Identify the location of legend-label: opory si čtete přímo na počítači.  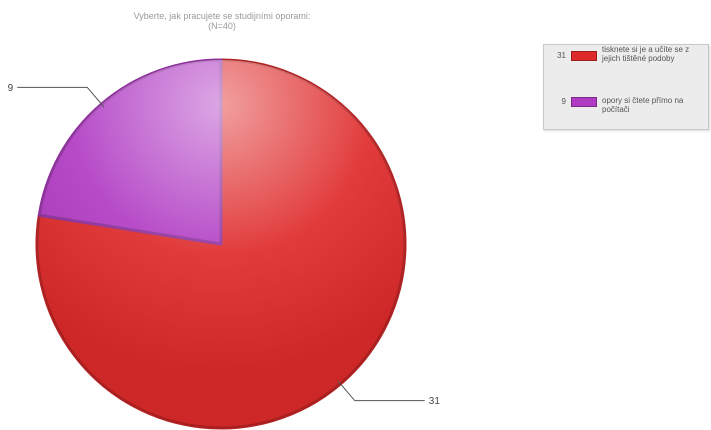
(643, 105).